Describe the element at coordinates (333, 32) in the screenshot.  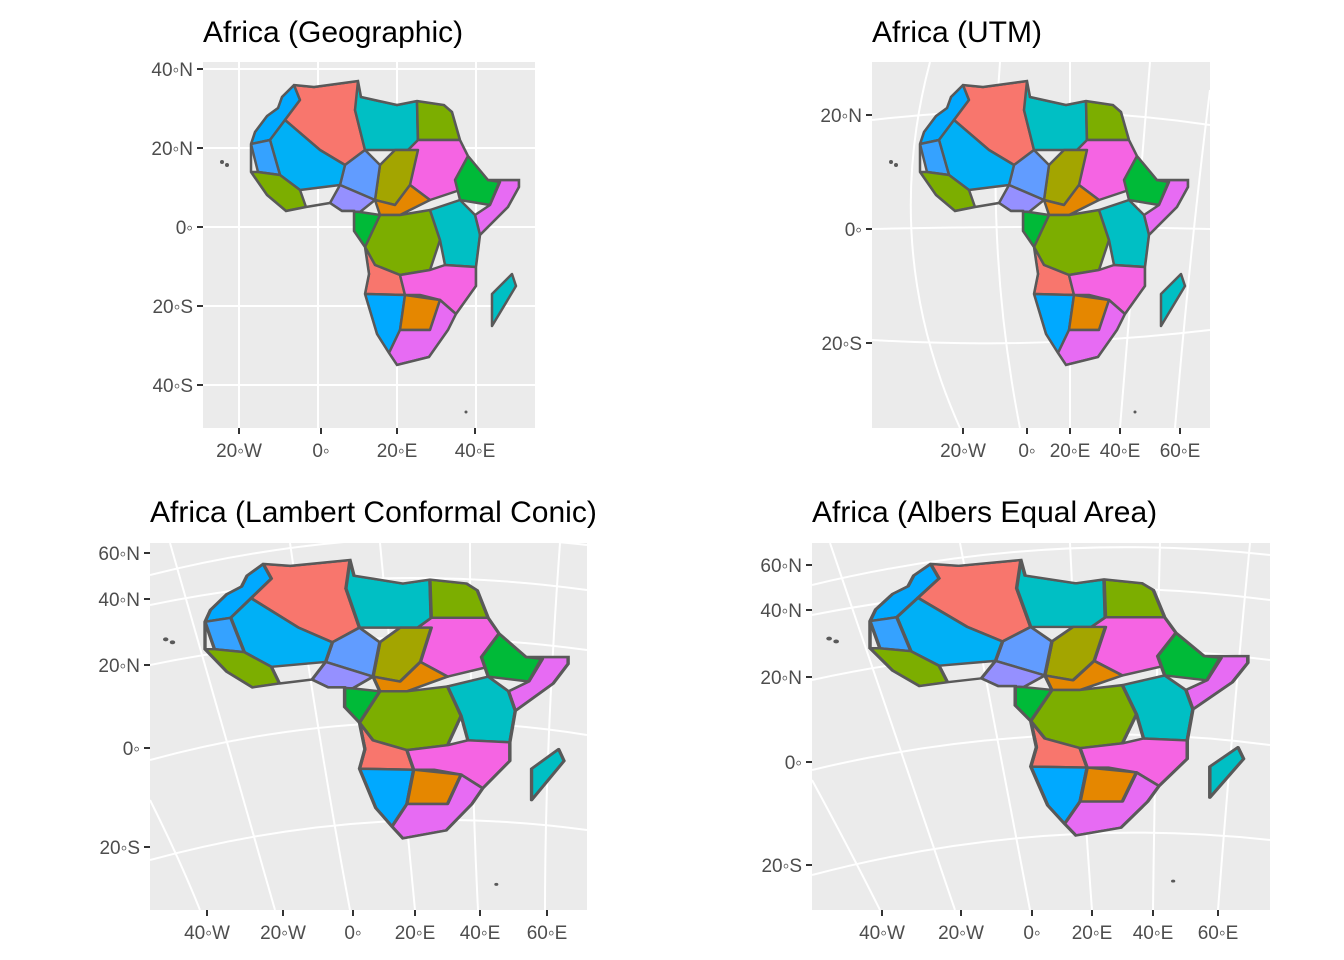
I see `panel-title: Africa (Geographic)` at that location.